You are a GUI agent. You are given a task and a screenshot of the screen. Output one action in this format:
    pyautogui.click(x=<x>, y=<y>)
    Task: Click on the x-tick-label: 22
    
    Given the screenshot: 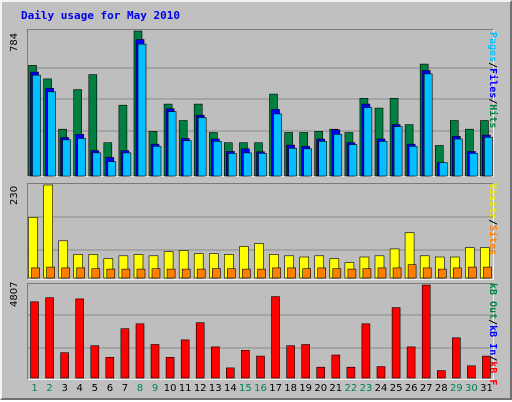 What is the action you would take?
    pyautogui.click(x=351, y=388)
    